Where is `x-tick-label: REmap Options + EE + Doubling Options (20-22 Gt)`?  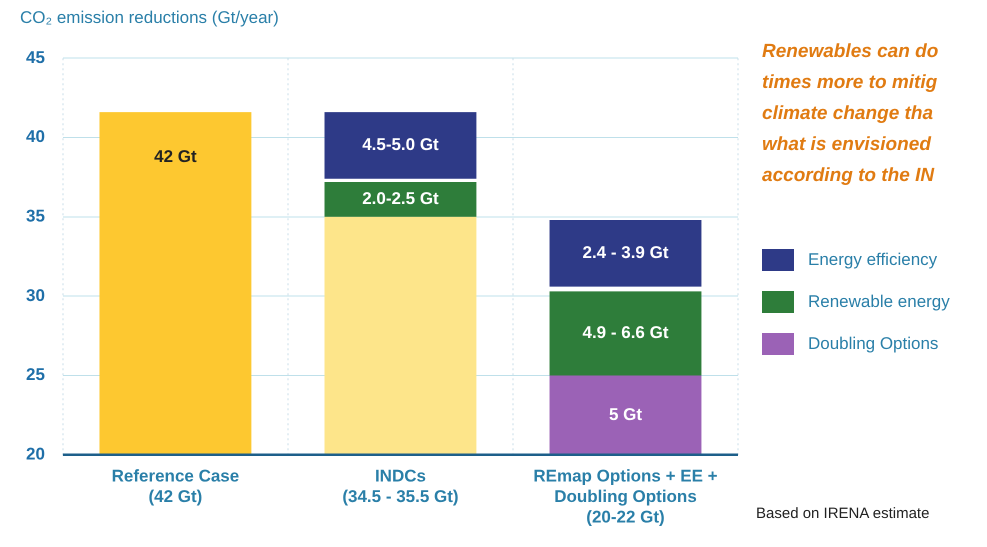 x-tick-label: REmap Options + EE + Doubling Options (20-22 Gt) is located at coordinates (625, 496).